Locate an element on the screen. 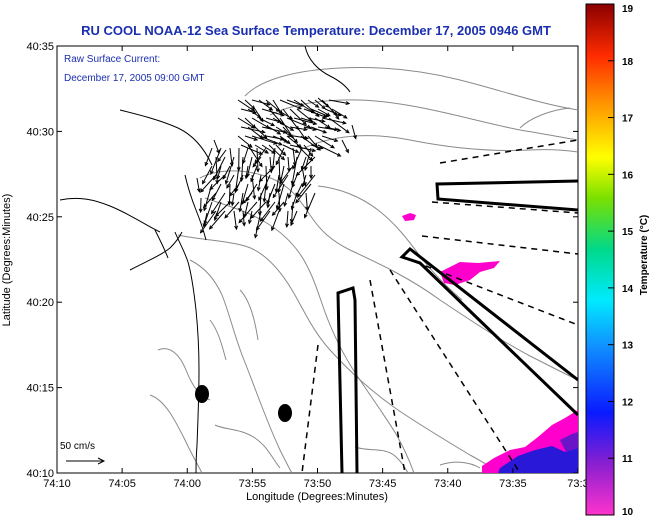 The height and width of the screenshot is (519, 651). colorbar-tick-label: 19 is located at coordinates (628, 9).